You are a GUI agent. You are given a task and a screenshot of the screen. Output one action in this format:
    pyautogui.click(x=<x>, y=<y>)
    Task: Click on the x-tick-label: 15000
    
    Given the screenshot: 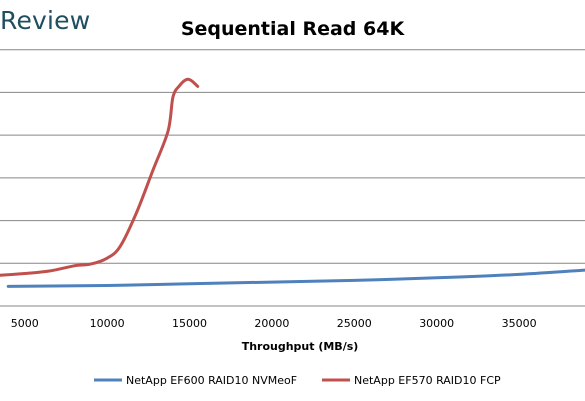 What is the action you would take?
    pyautogui.click(x=189, y=323)
    